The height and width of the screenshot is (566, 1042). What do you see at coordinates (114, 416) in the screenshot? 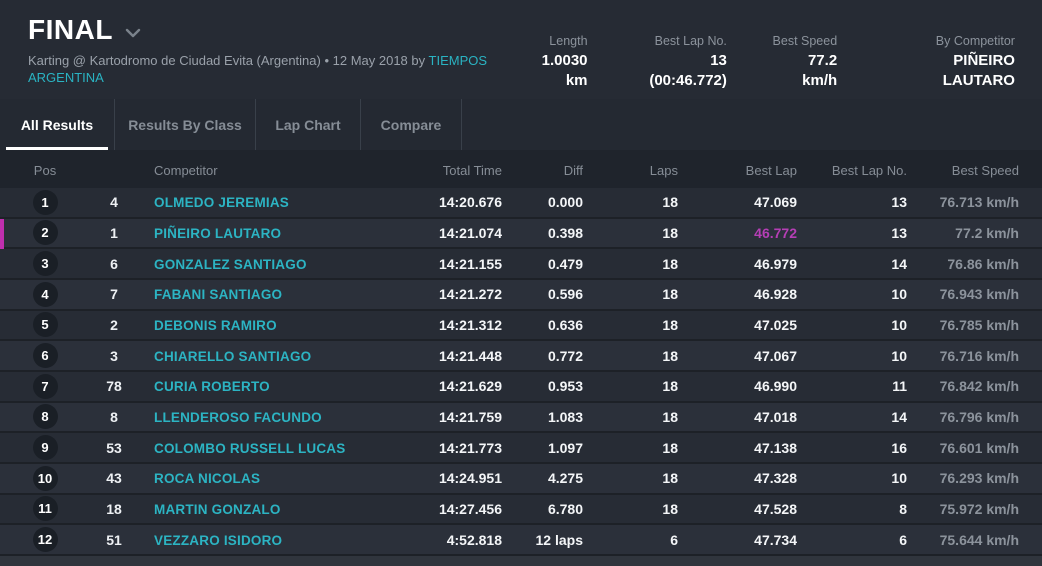
I see `kart-number: 8` at bounding box center [114, 416].